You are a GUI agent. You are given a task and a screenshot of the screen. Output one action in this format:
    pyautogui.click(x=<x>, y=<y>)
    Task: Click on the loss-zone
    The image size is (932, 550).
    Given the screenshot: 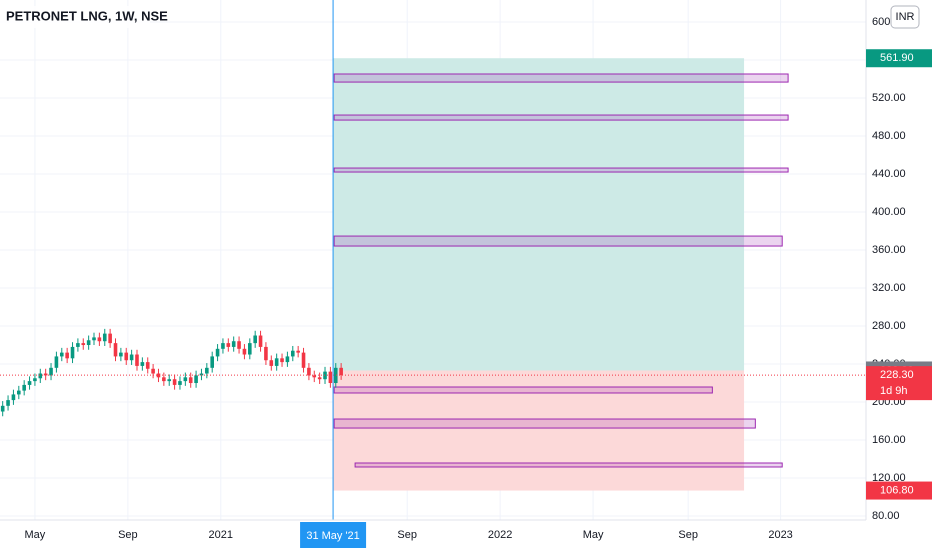 What is the action you would take?
    pyautogui.click(x=539, y=430)
    